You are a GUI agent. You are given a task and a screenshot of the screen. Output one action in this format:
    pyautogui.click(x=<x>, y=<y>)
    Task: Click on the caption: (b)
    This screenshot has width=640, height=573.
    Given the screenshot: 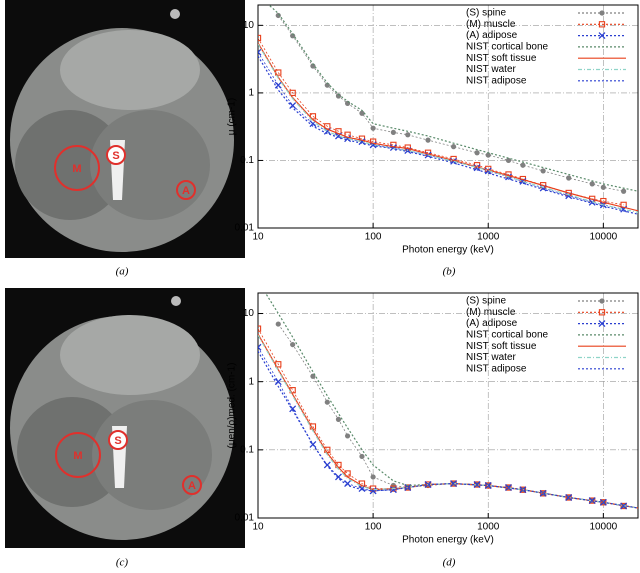 What is the action you would take?
    pyautogui.click(x=449, y=272)
    